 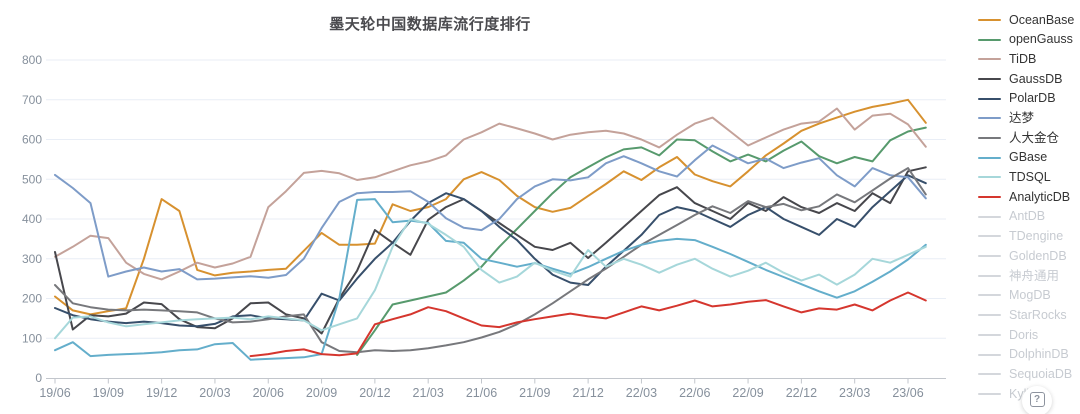 What do you see at coordinates (428, 393) in the screenshot?
I see `x-axis-tick-label: 21/03` at bounding box center [428, 393].